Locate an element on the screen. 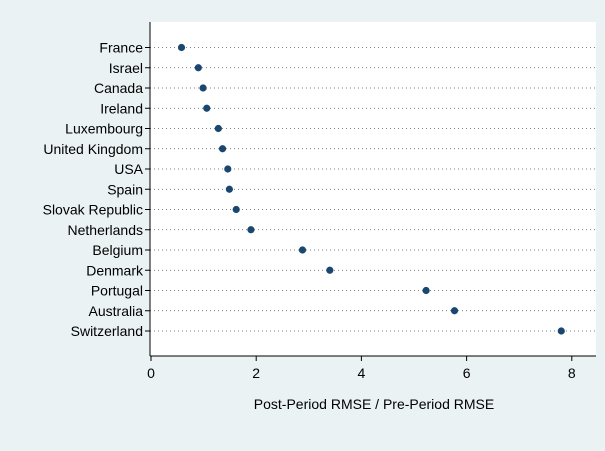  y-tick-label: USA is located at coordinates (128, 169).